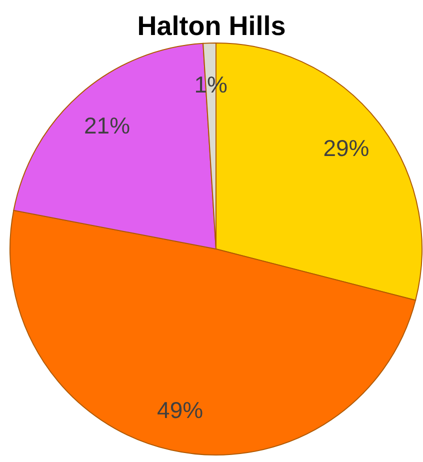  Describe the element at coordinates (211, 84) in the screenshot. I see `data-label: 1%` at that location.